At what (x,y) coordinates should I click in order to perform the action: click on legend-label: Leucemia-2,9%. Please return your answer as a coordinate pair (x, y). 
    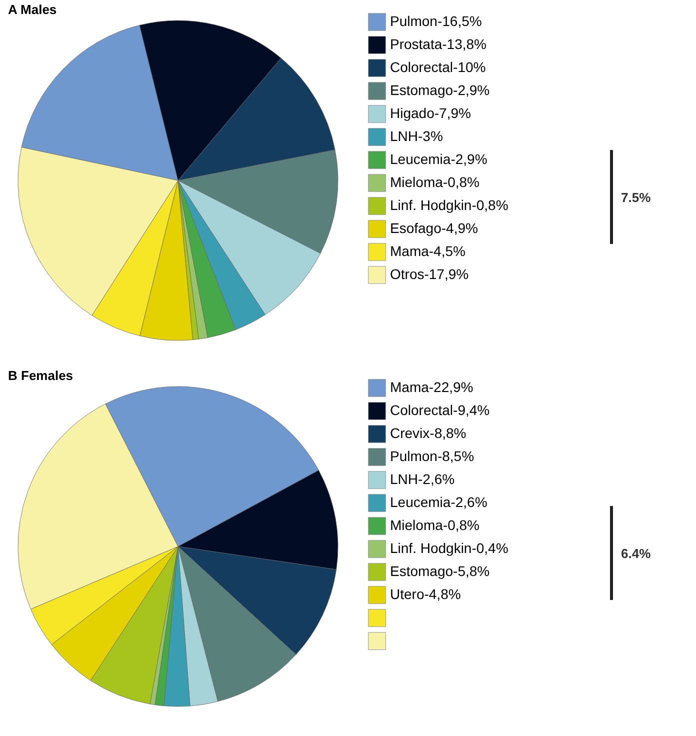
    Looking at the image, I should click on (439, 159).